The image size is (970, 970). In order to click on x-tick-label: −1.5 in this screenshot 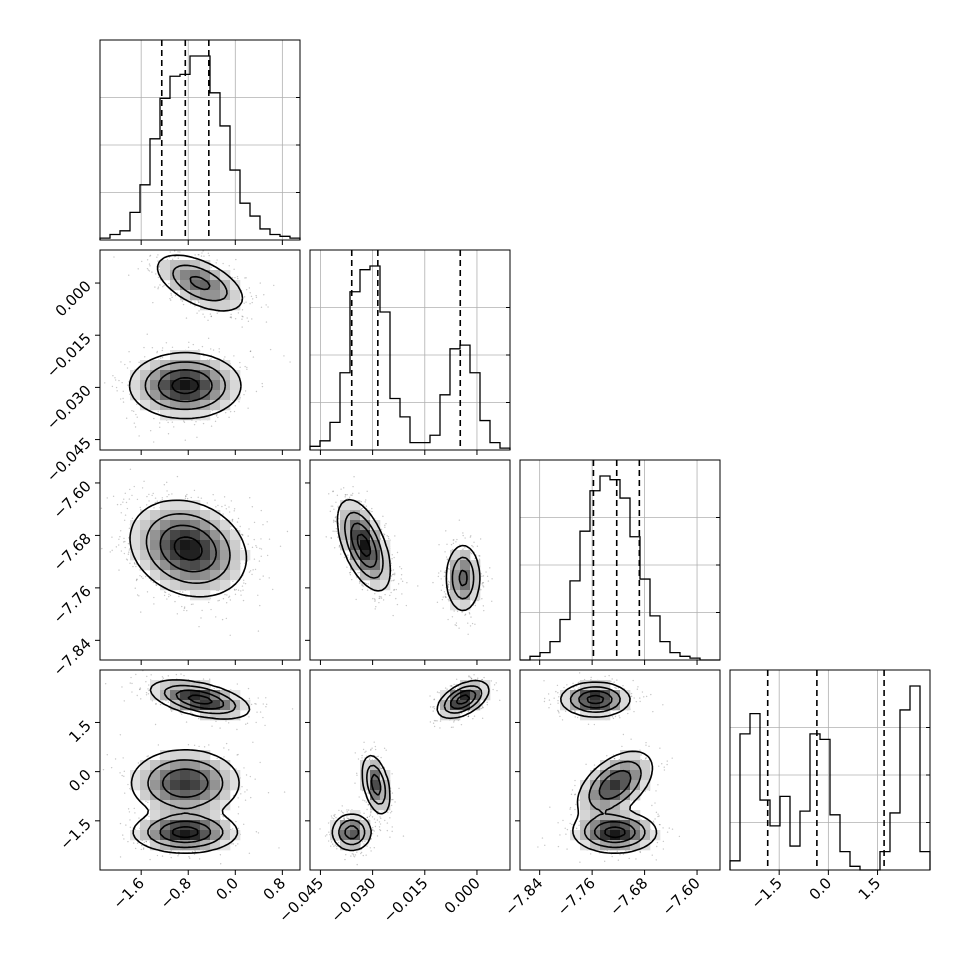, I will do `click(767, 893)`.